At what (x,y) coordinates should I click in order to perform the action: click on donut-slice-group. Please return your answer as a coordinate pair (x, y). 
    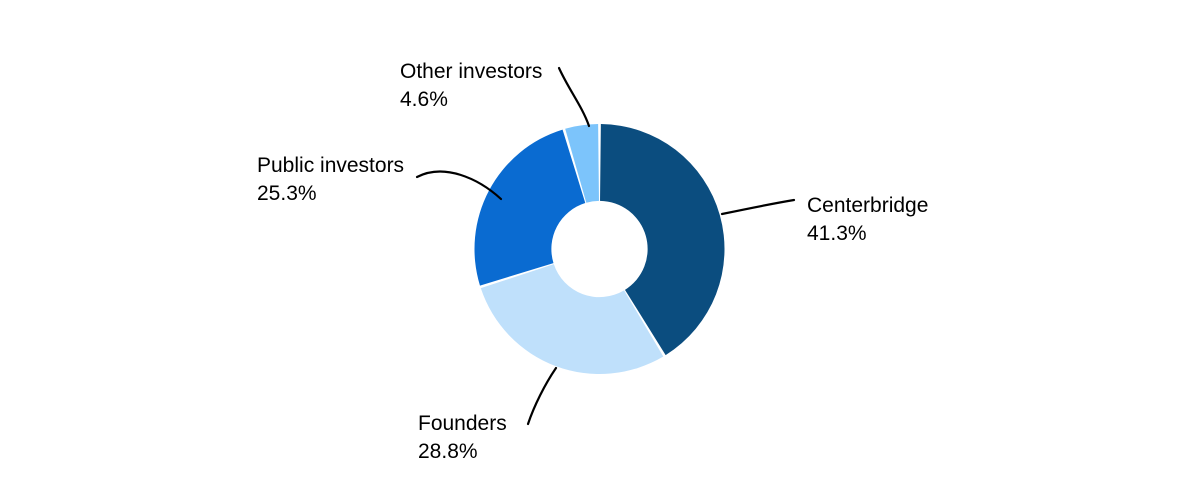
    Looking at the image, I should click on (599, 249).